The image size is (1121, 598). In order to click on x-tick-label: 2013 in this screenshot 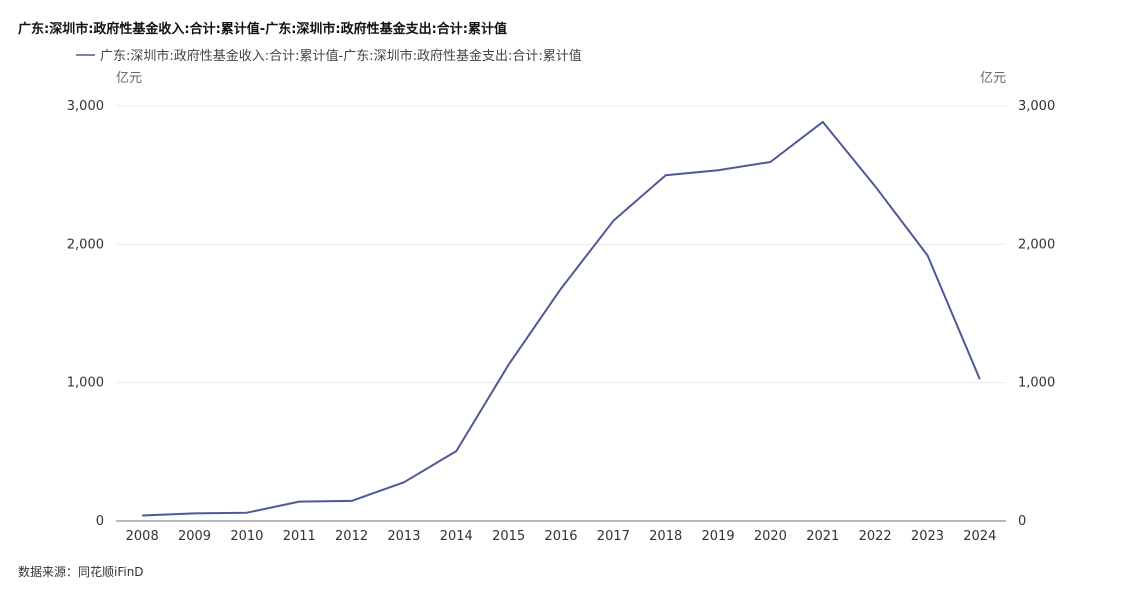, I will do `click(403, 536)`.